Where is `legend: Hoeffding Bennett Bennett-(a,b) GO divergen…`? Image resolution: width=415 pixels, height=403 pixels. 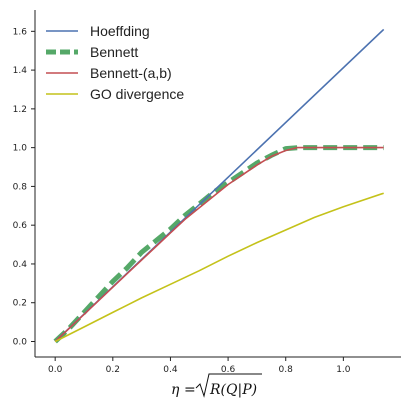 legend: Hoeffding Bennett Bennett-(a,b) GO divergen… is located at coordinates (115, 62).